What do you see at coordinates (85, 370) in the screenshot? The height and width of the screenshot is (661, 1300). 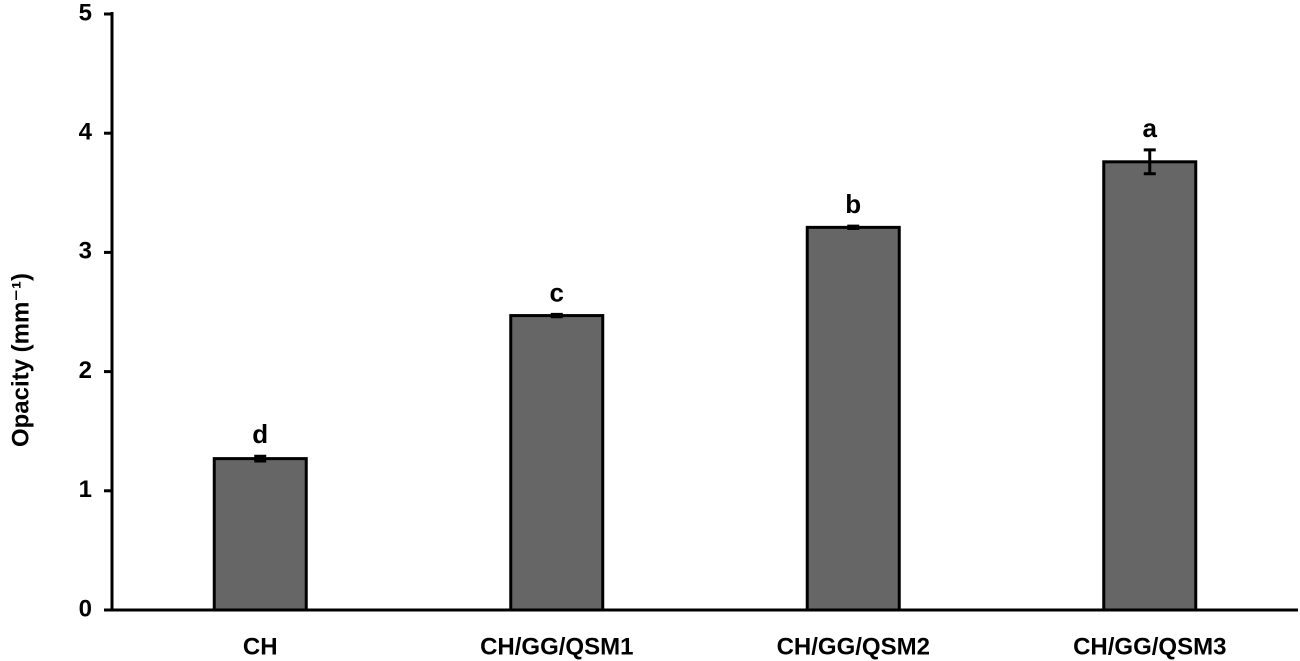 I see `y-tick-label: 2` at bounding box center [85, 370].